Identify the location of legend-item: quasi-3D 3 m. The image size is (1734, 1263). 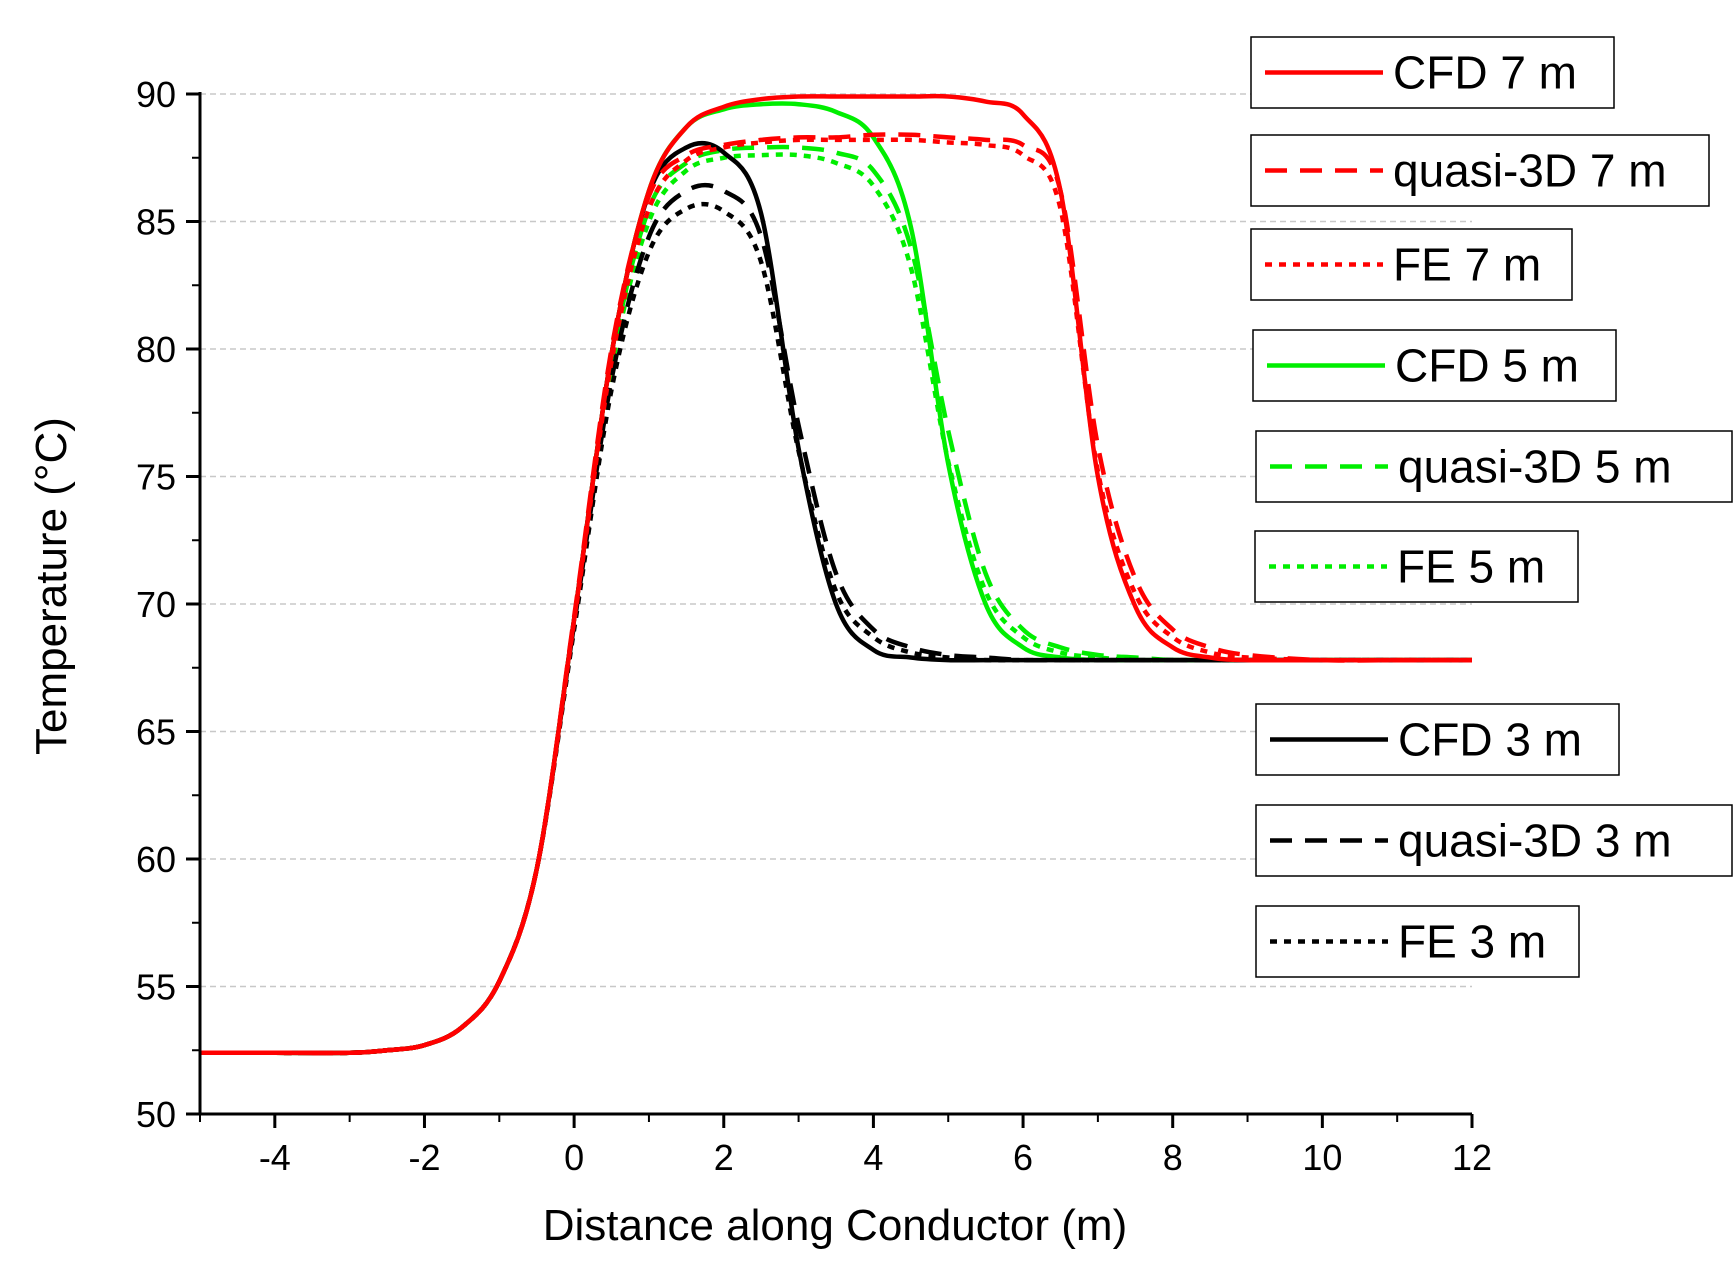
(1494, 840).